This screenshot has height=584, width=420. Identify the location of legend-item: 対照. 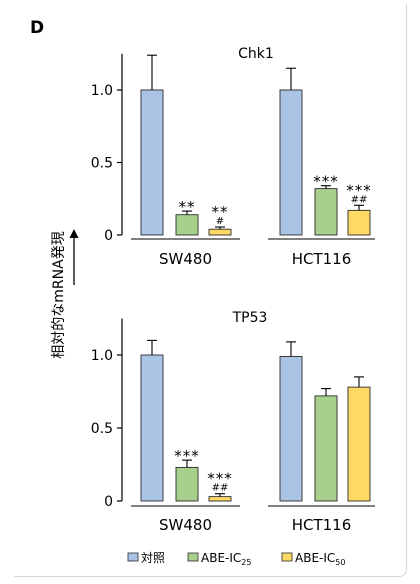
(146, 558).